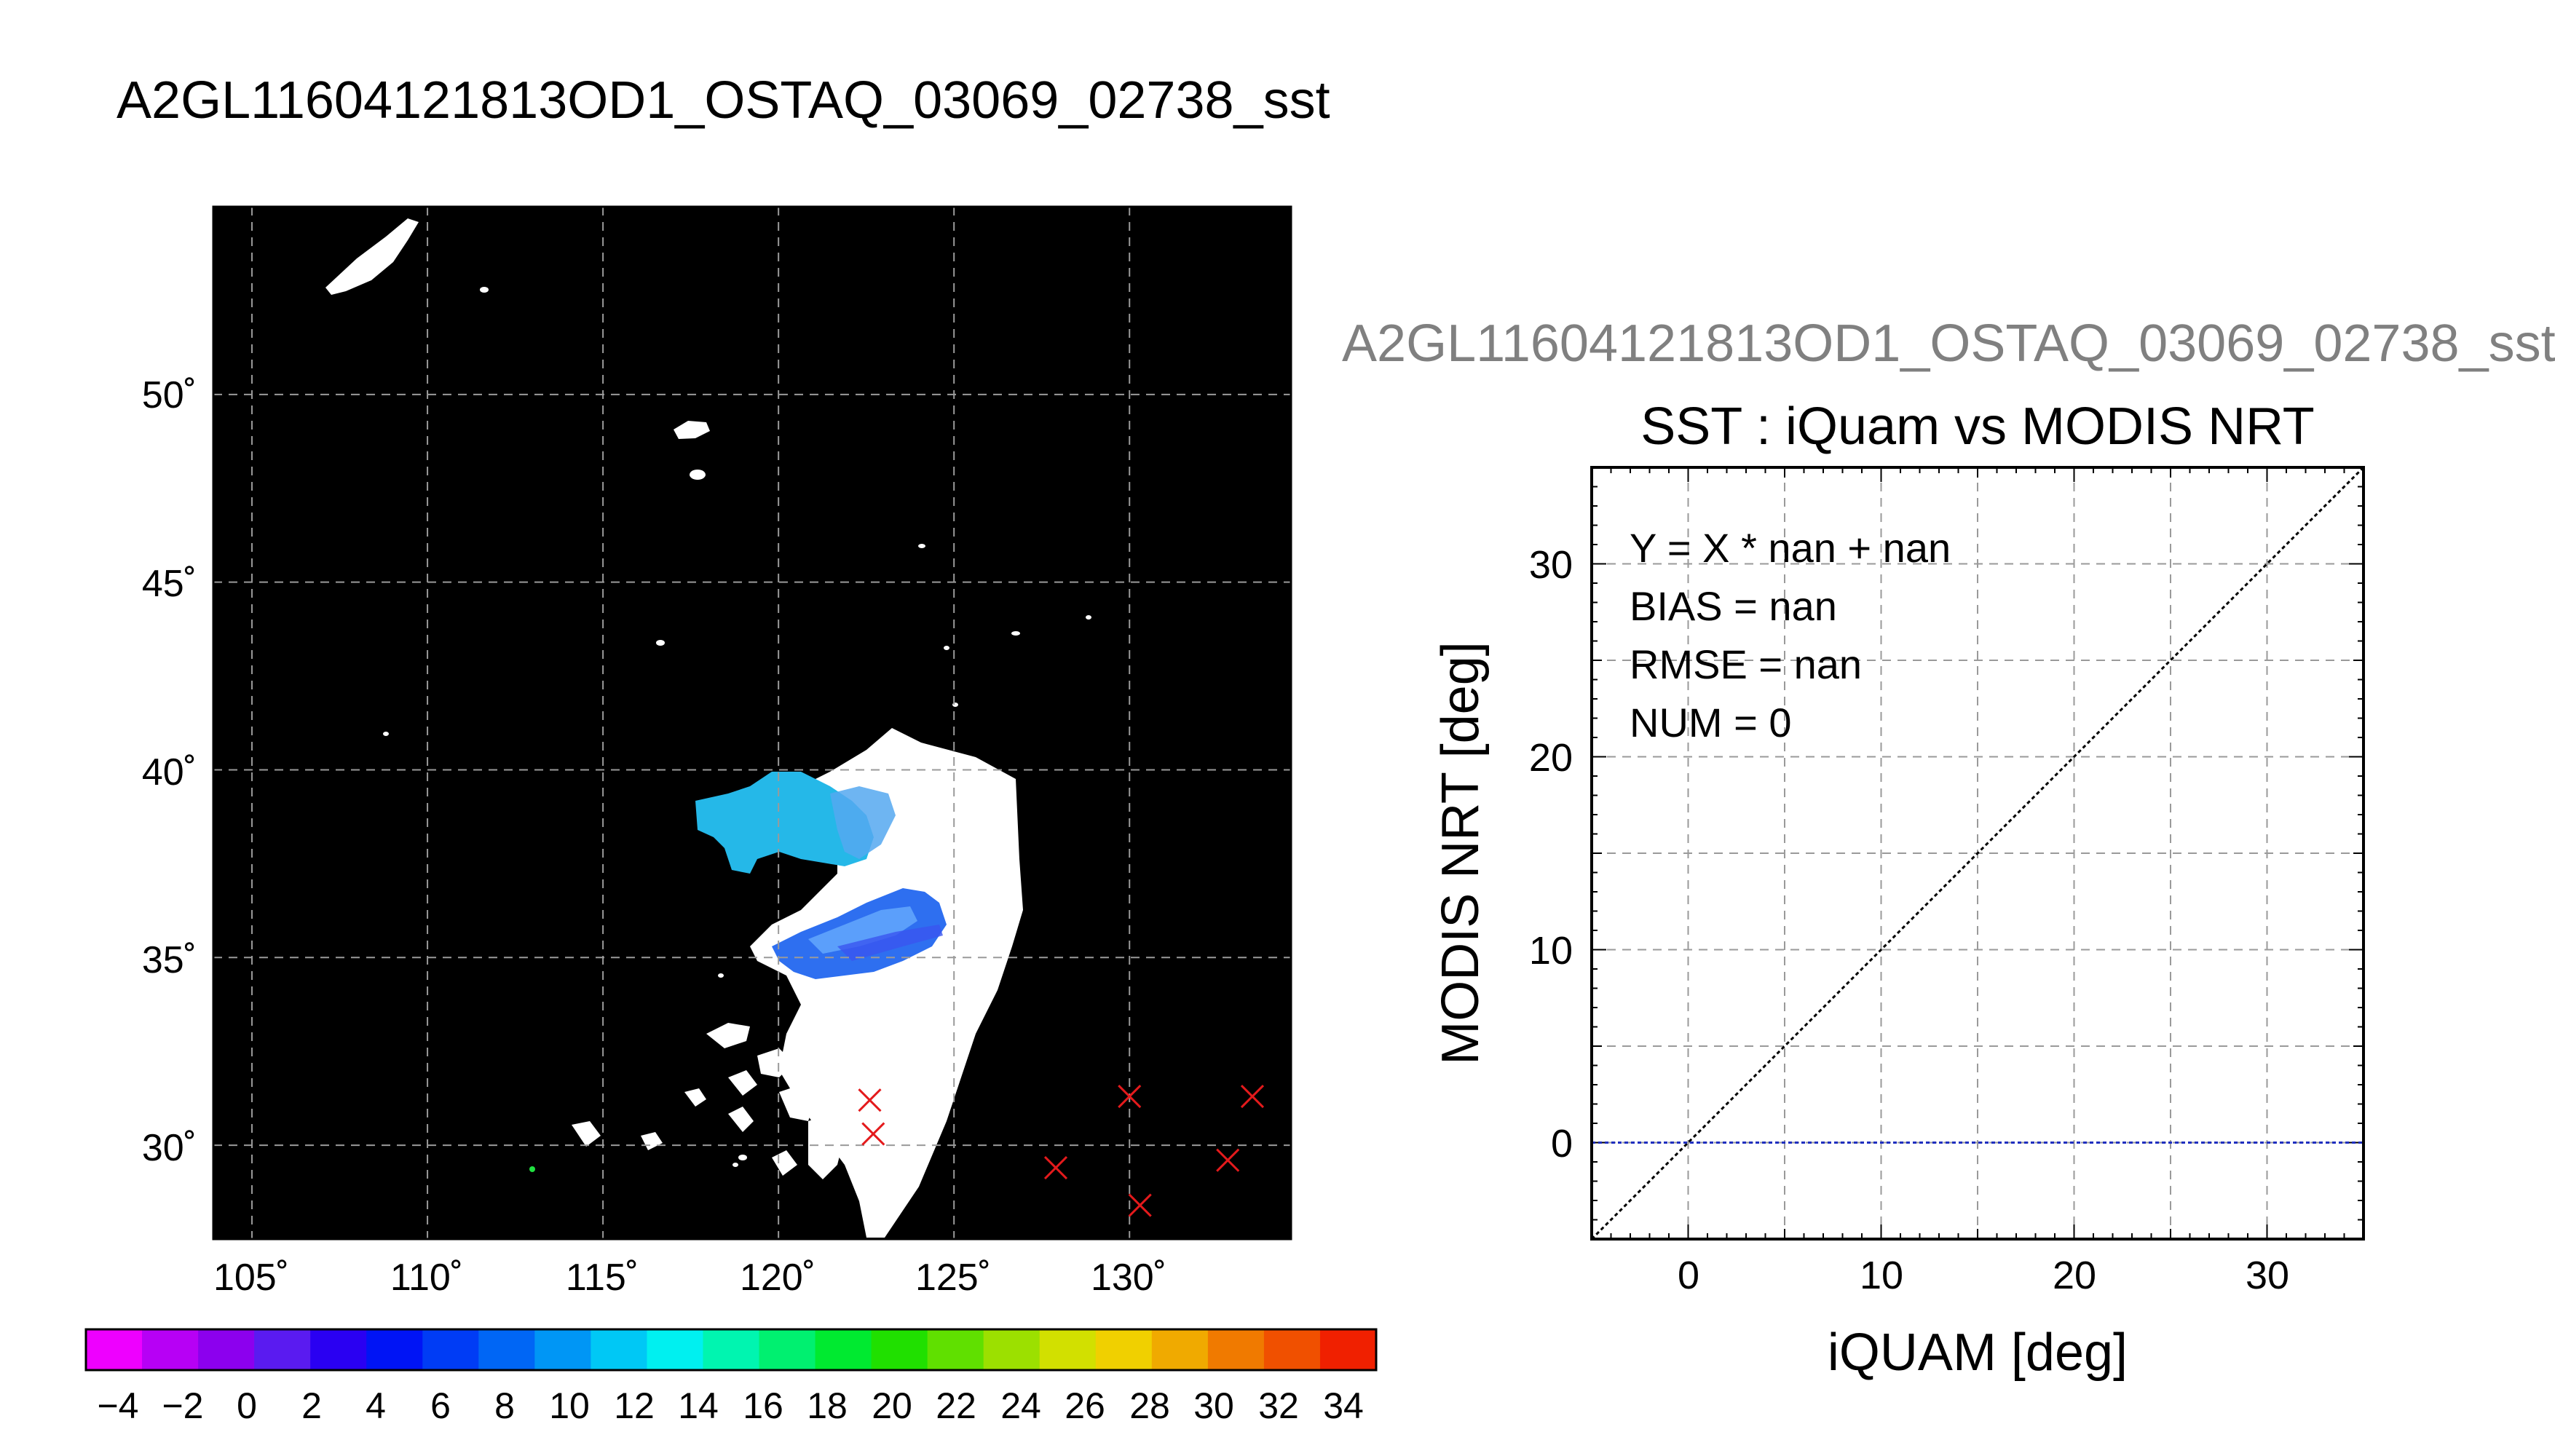 The image size is (2555, 1456). I want to click on scatter-x-axis-label: iQUAM [deg], so click(1978, 1353).